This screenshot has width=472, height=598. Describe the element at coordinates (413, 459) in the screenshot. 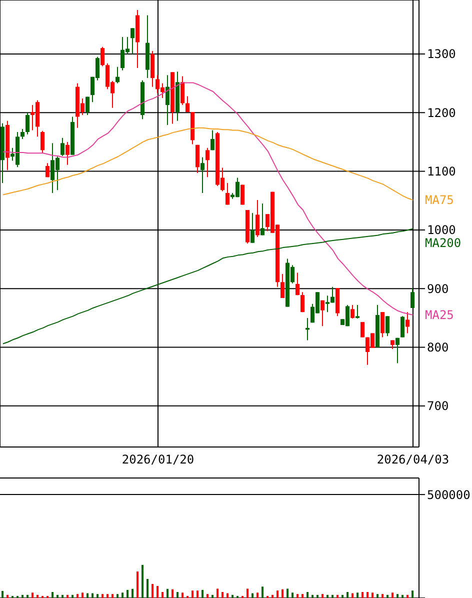

I see `x-tick-label: 2026/04/03` at that location.